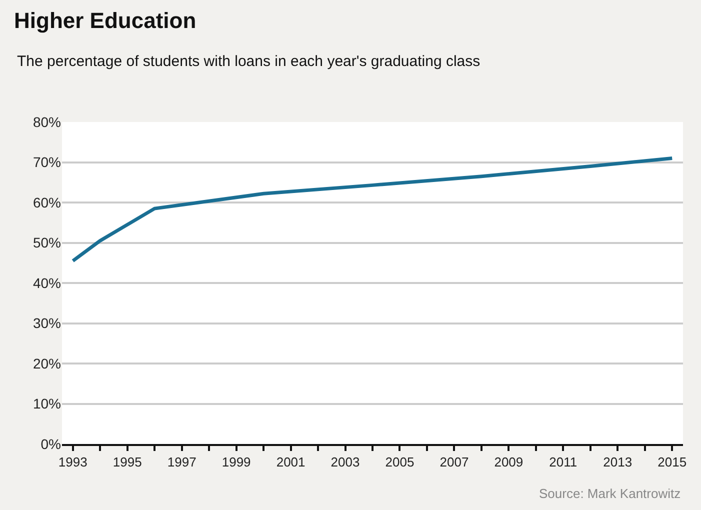 This screenshot has height=510, width=701. What do you see at coordinates (105, 21) in the screenshot?
I see `chart-title: Higher Education` at bounding box center [105, 21].